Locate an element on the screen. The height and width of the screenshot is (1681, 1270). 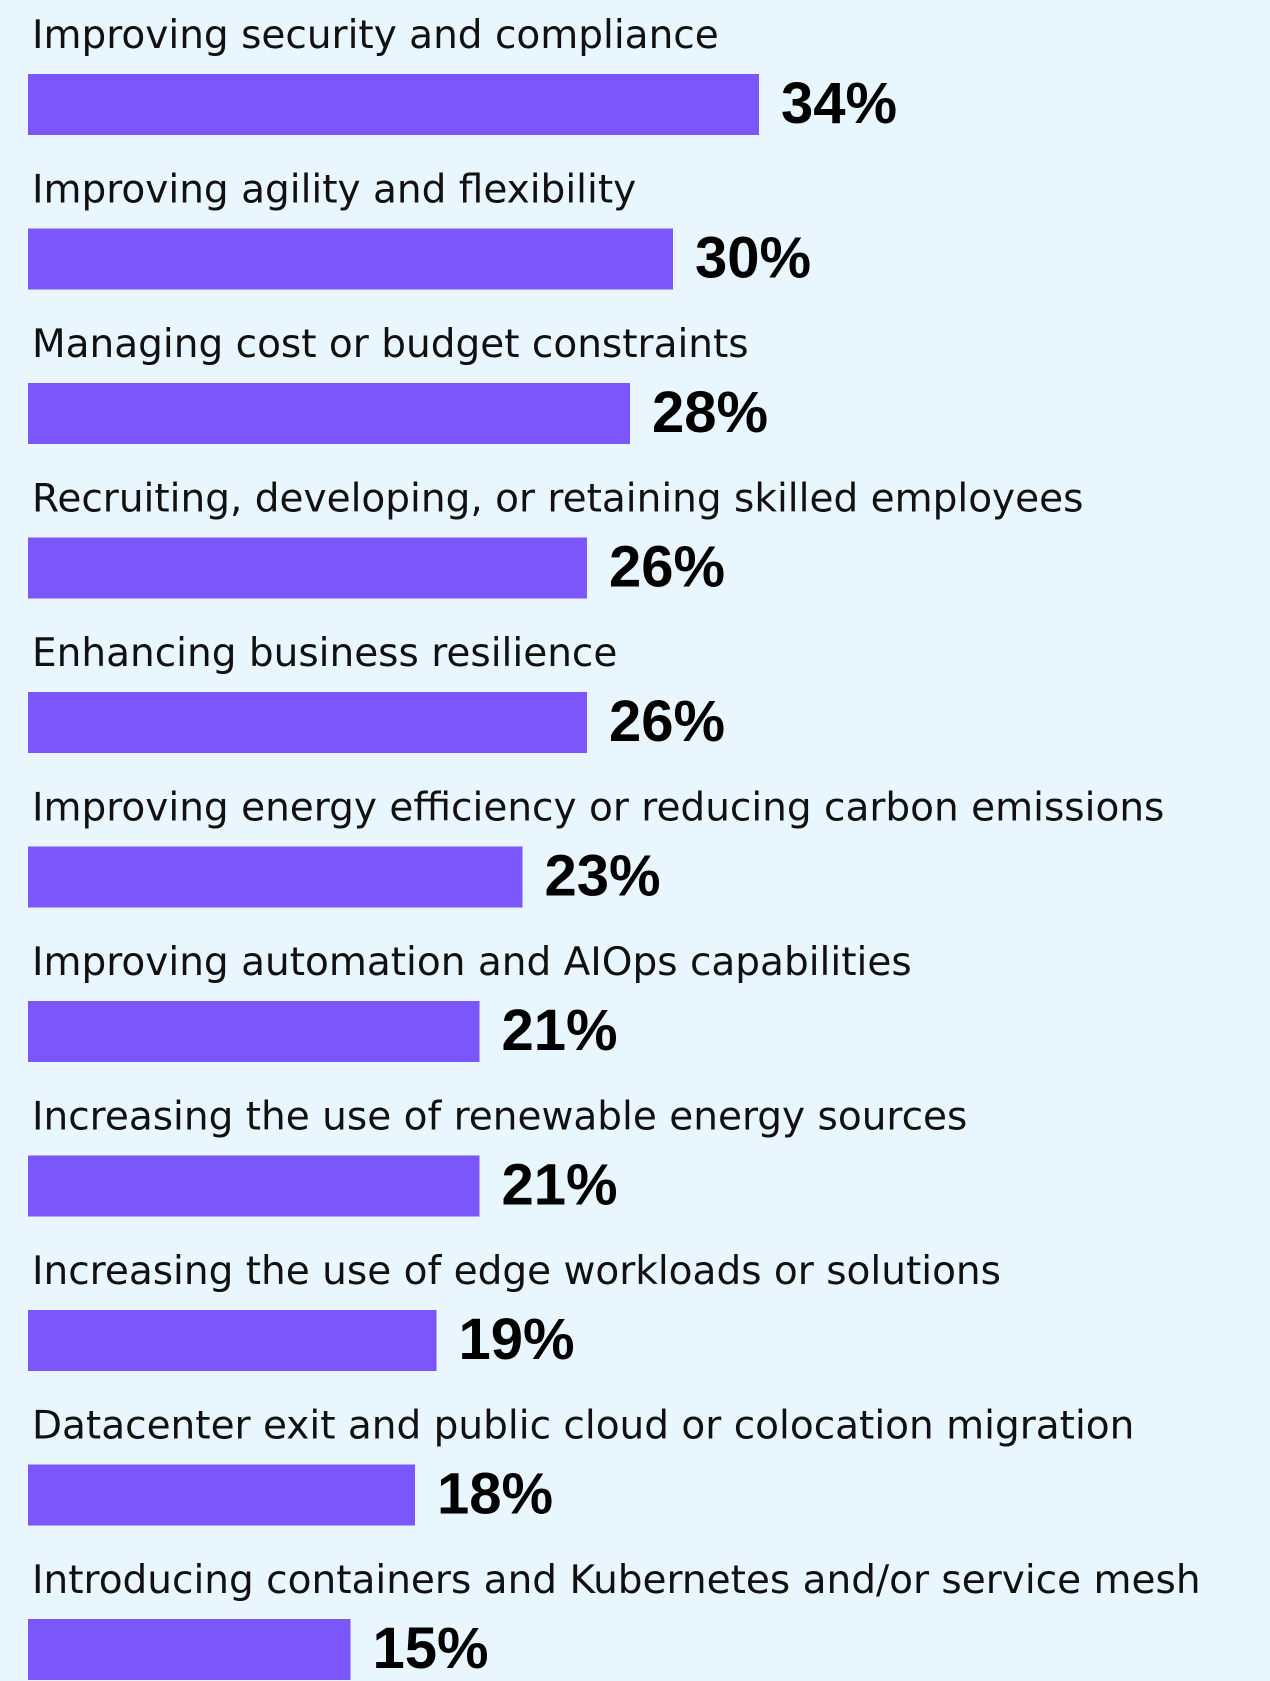
category-label: Enhancing business resilience is located at coordinates (324, 653).